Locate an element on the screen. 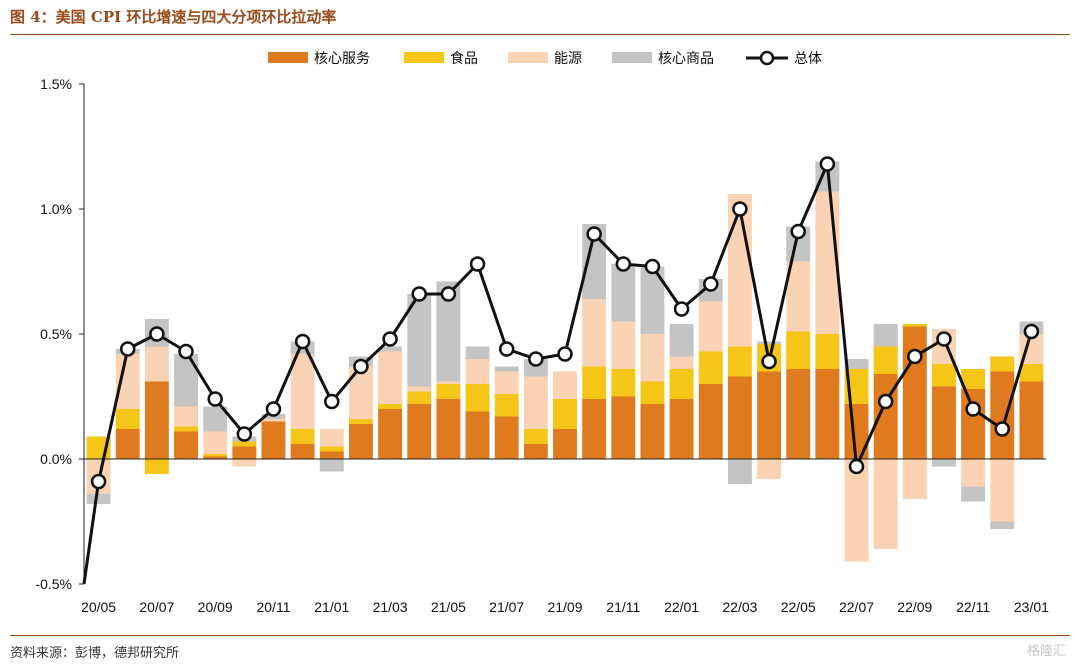  x-tick-label: 20/05 is located at coordinates (98, 607).